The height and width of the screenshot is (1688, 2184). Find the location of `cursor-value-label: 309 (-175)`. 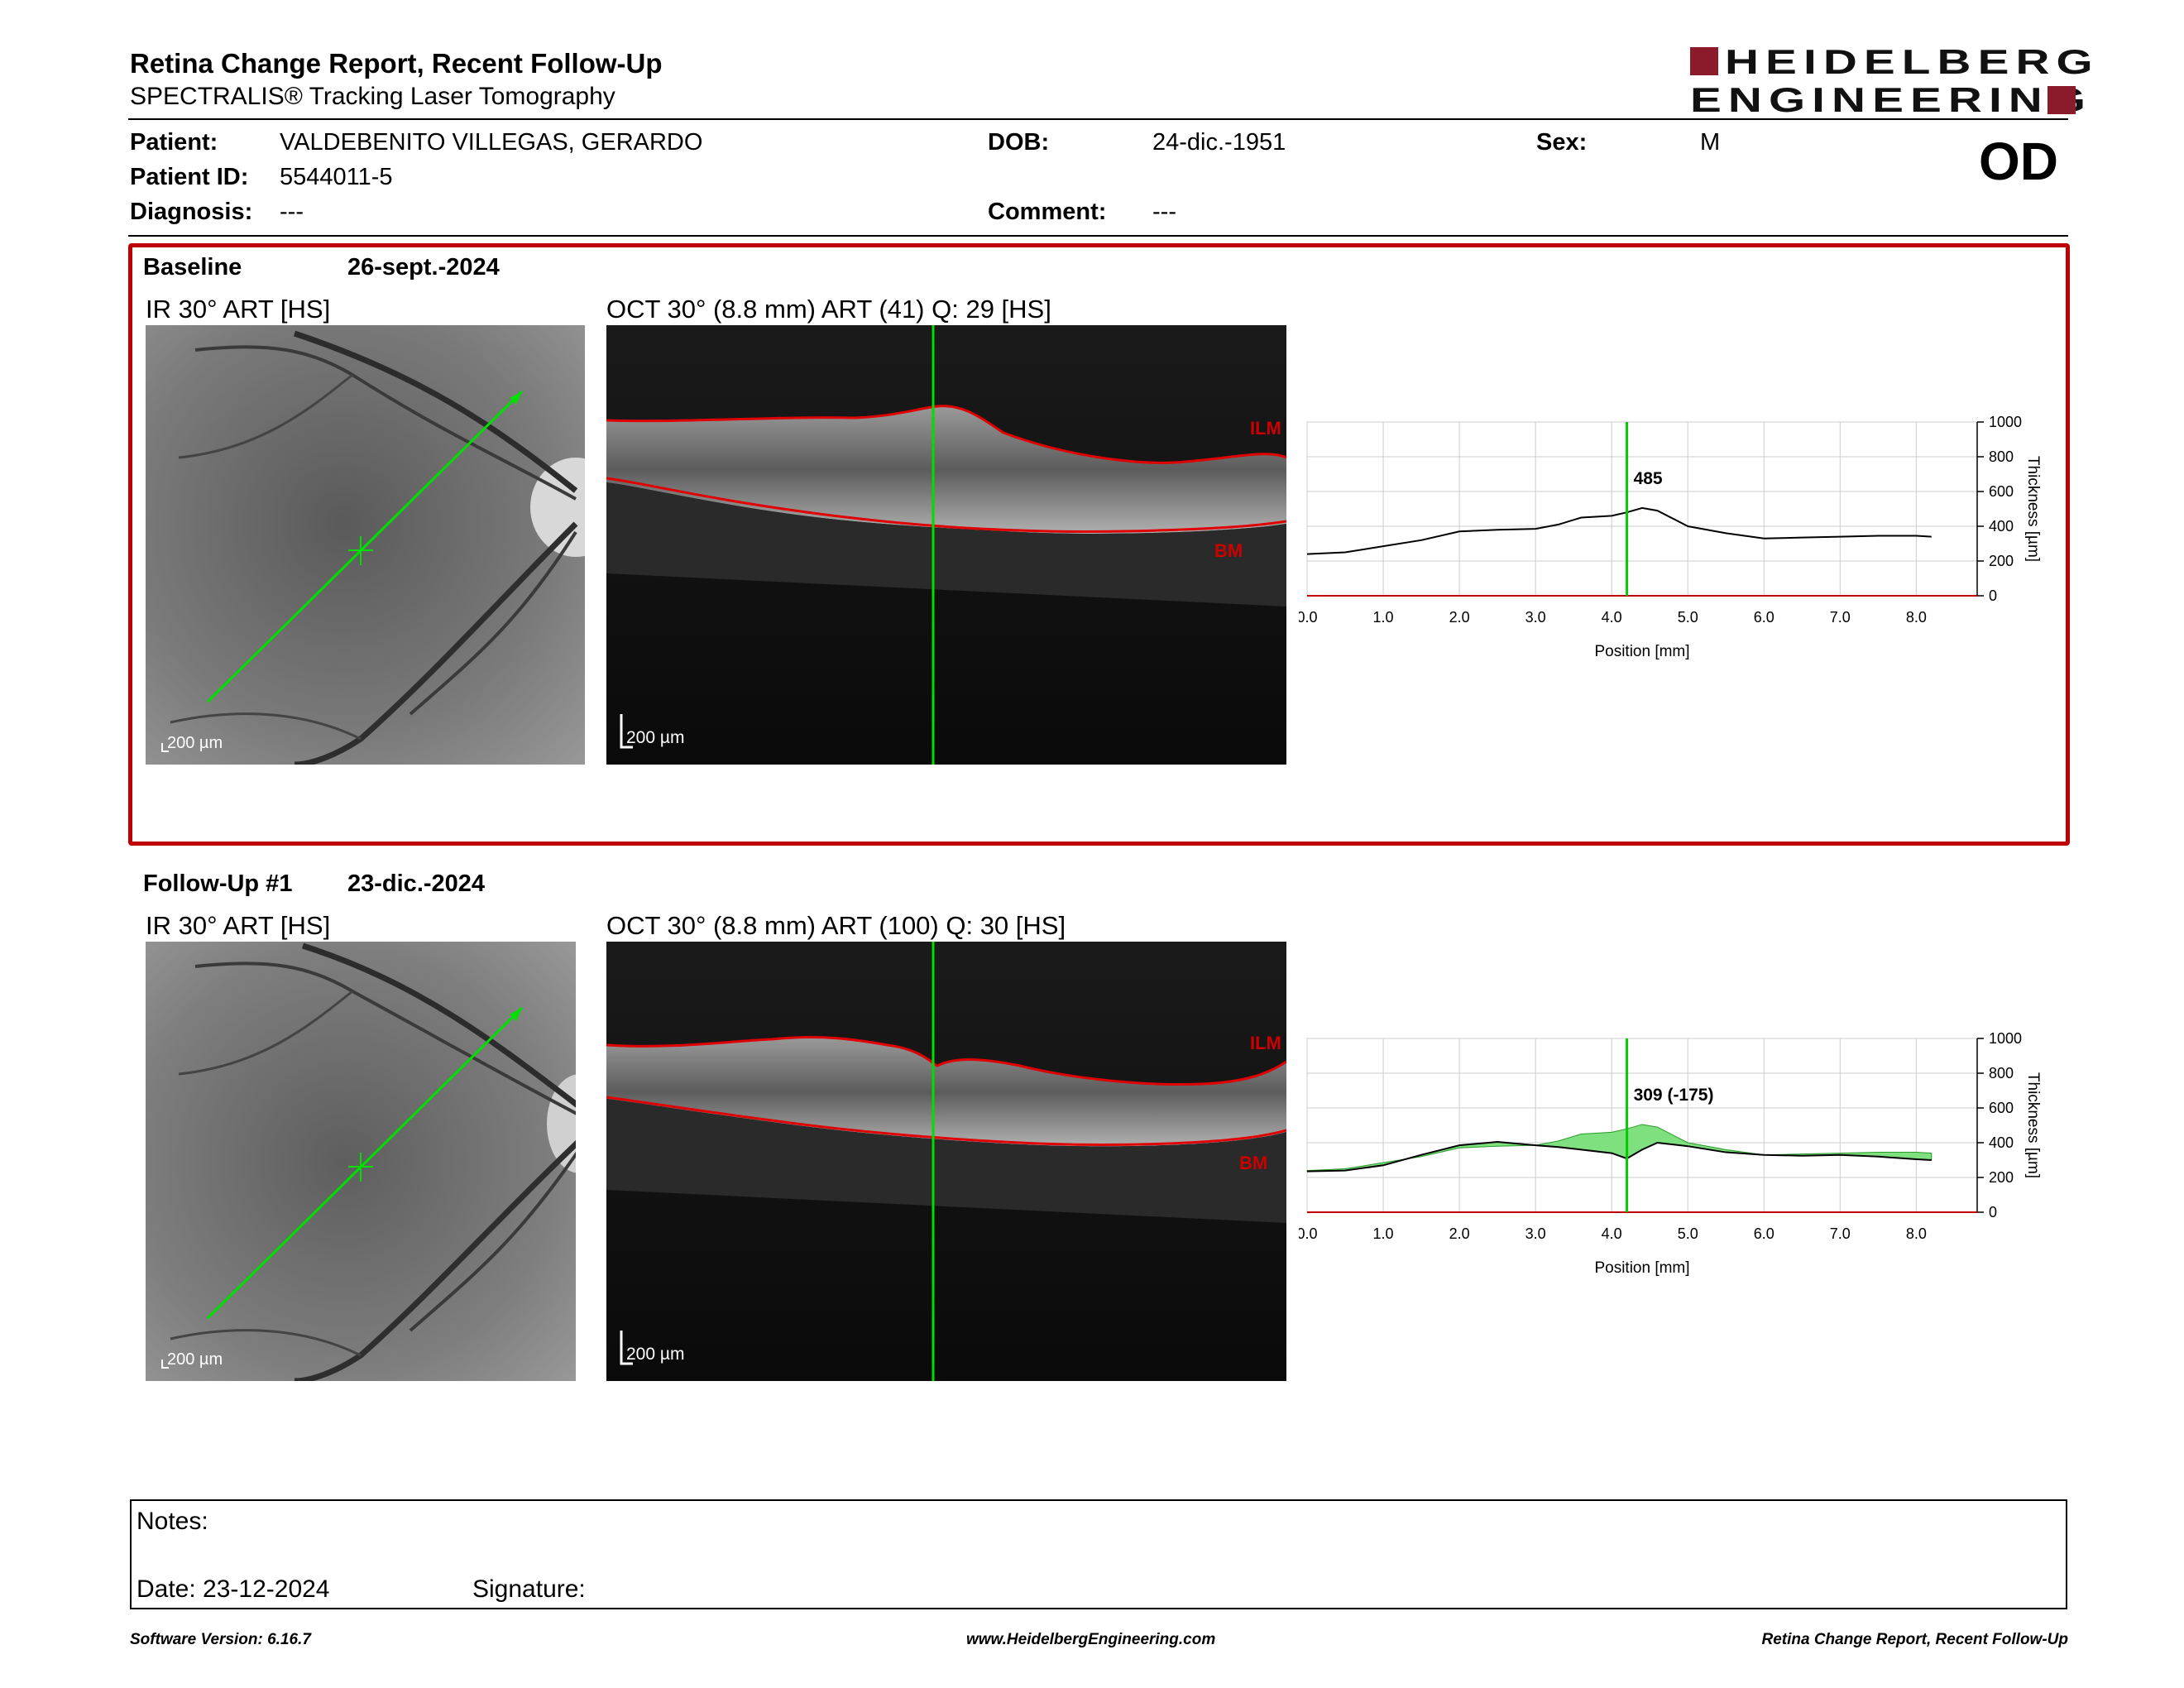

cursor-value-label: 309 (-175) is located at coordinates (1674, 1095).